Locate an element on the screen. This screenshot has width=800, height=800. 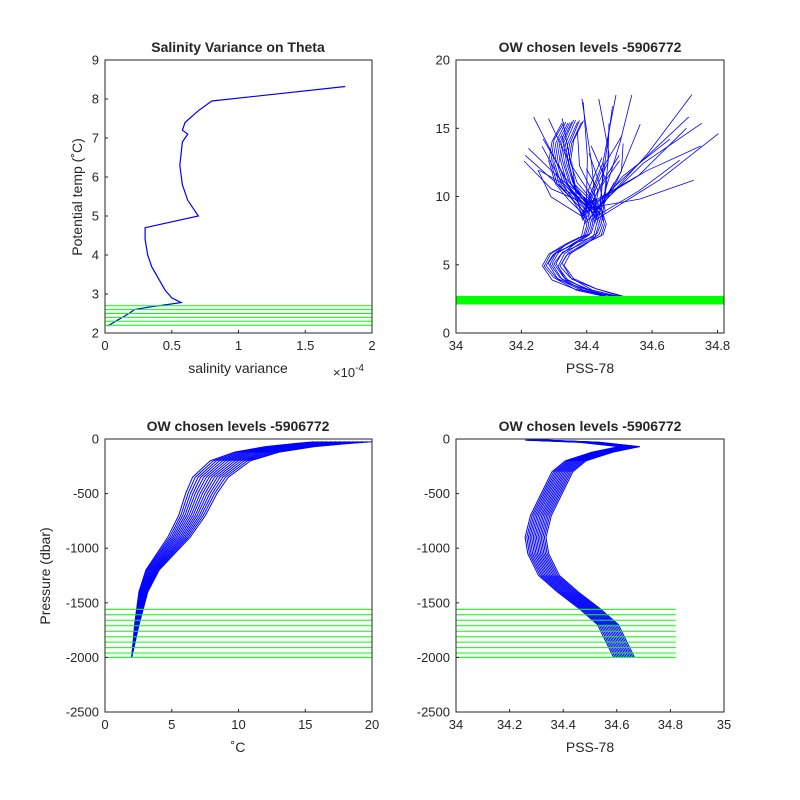
y-tick-label: 8 is located at coordinates (95, 99).